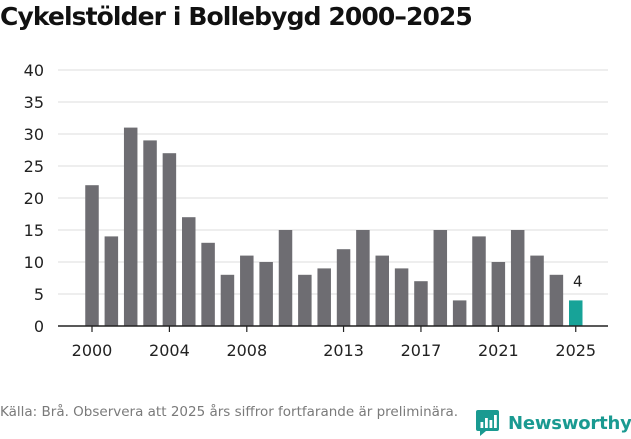  I want to click on newsworthy-logo-icon, so click(487, 423).